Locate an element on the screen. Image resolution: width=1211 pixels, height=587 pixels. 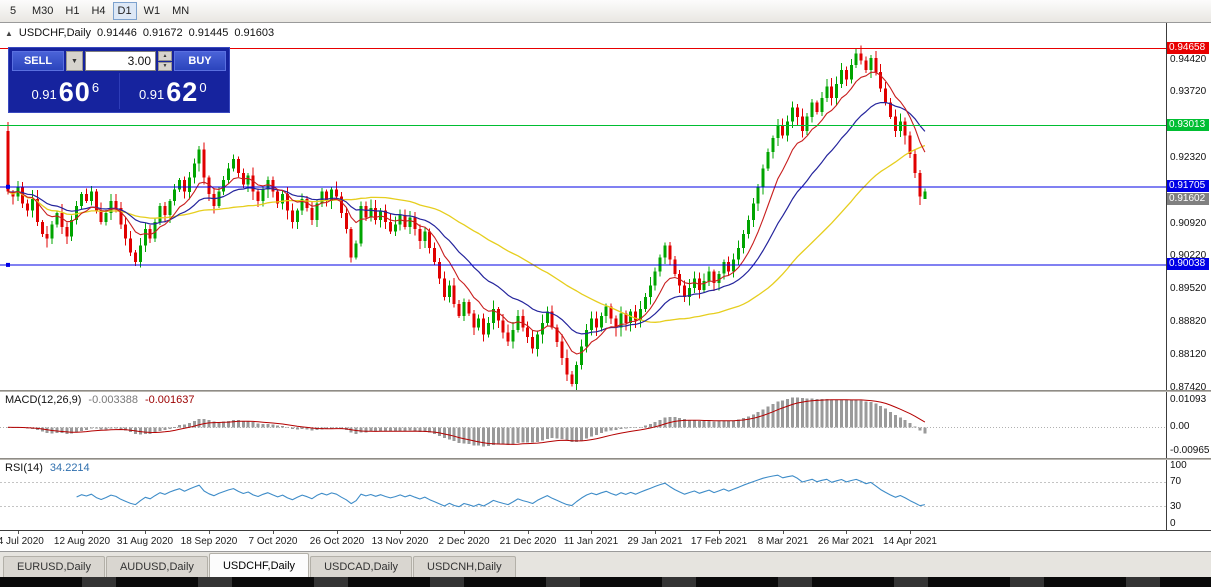
chart-tab-eurusd: EURUSD,Daily is located at coordinates (54, 566).